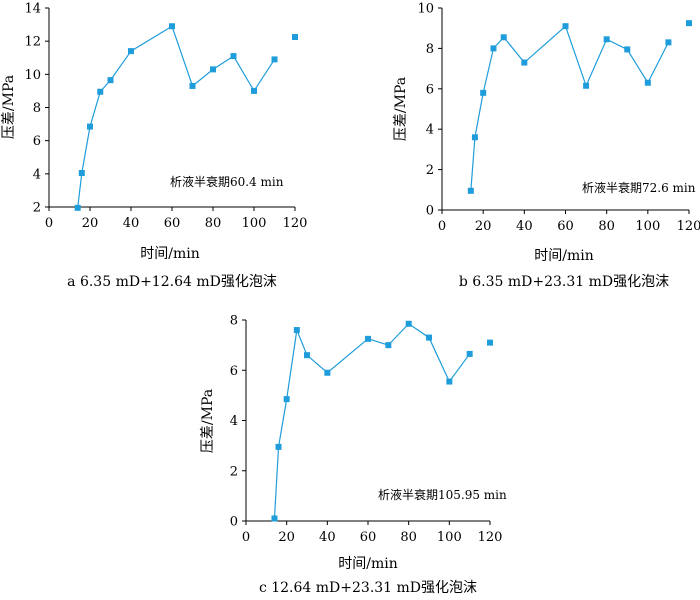 This screenshot has width=700, height=600. Describe the element at coordinates (172, 282) in the screenshot. I see `chart-caption: a 6.35 mD+12.64 mD强化泡沫` at that location.